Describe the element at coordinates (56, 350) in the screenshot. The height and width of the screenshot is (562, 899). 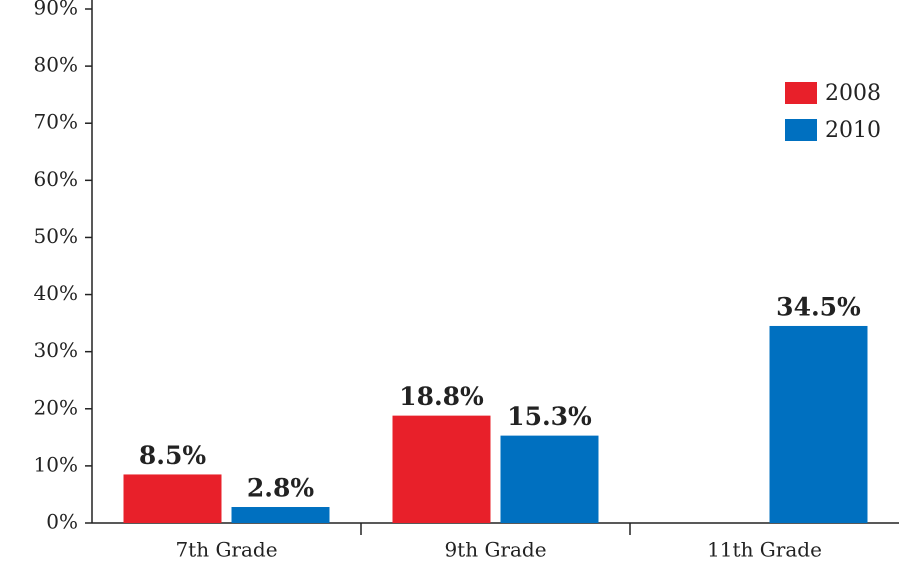
I see `y-tick-label: 30%` at that location.